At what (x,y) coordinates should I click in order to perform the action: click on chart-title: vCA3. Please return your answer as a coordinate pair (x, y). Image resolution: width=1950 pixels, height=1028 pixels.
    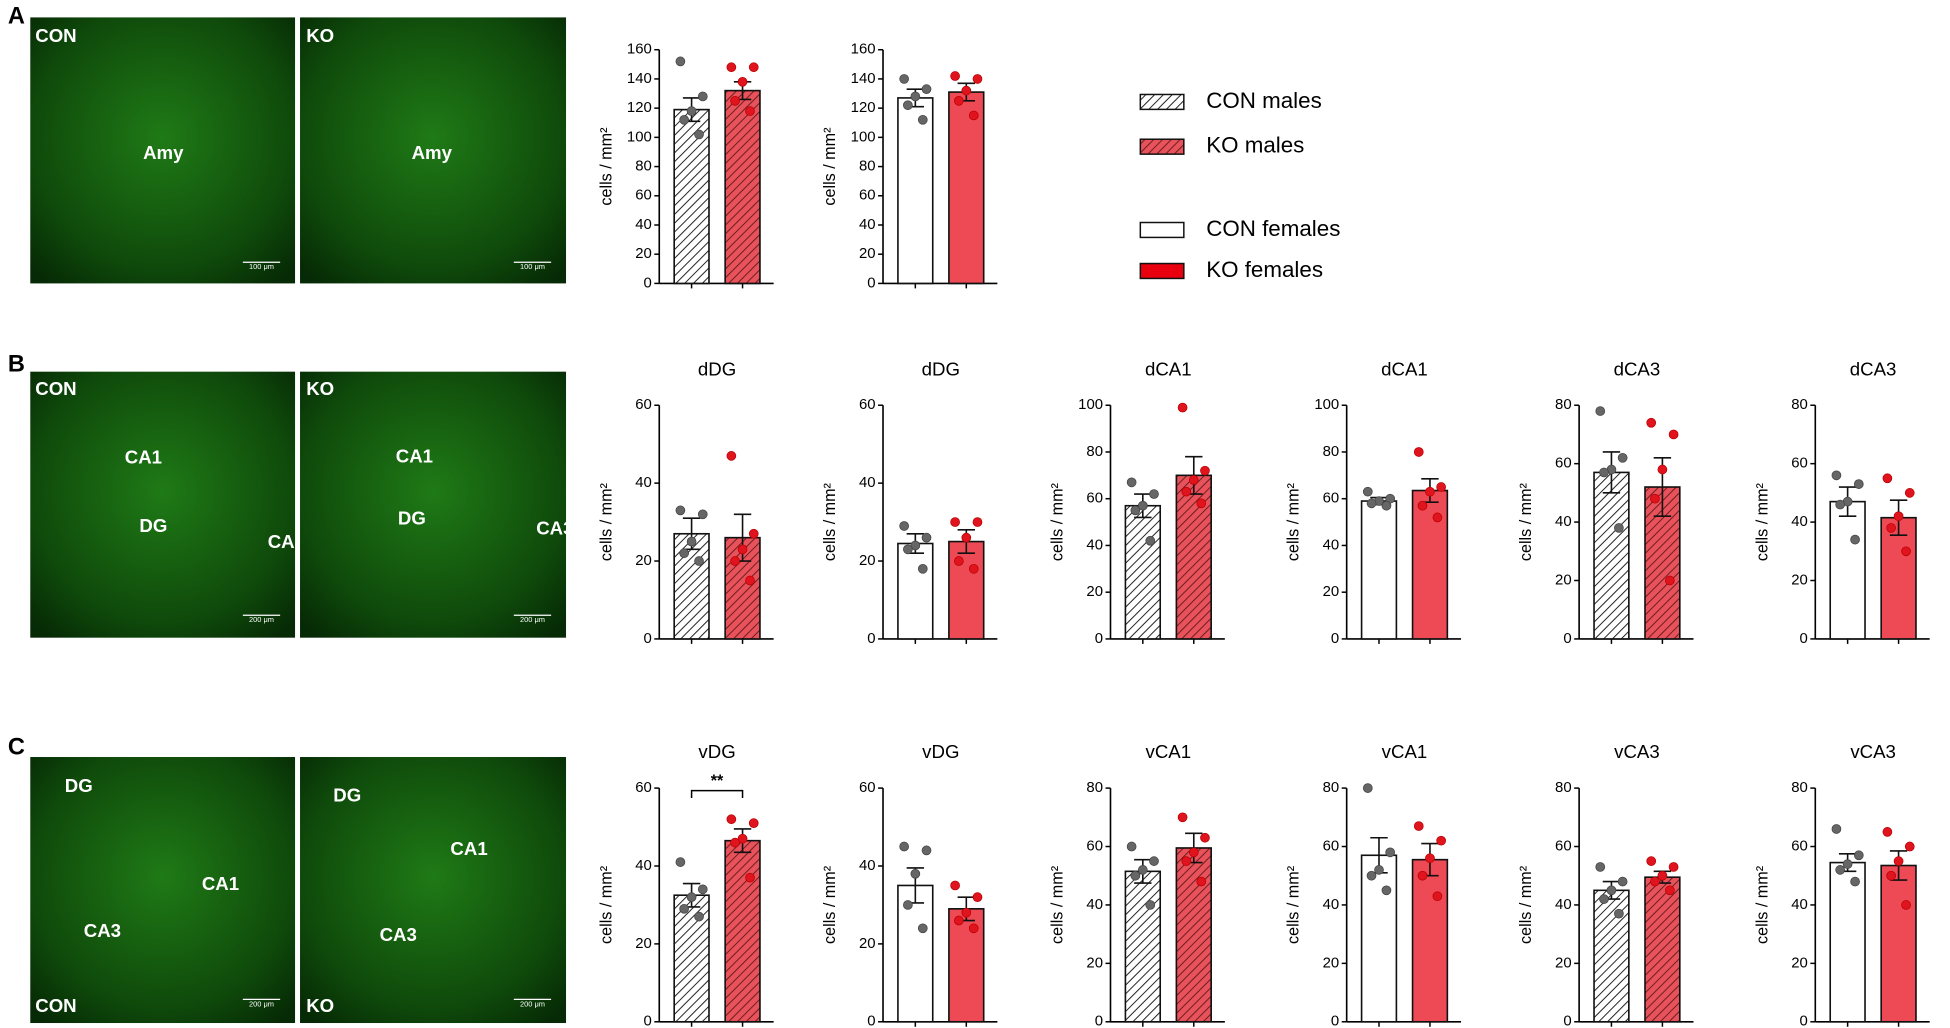
    Looking at the image, I should click on (1637, 751).